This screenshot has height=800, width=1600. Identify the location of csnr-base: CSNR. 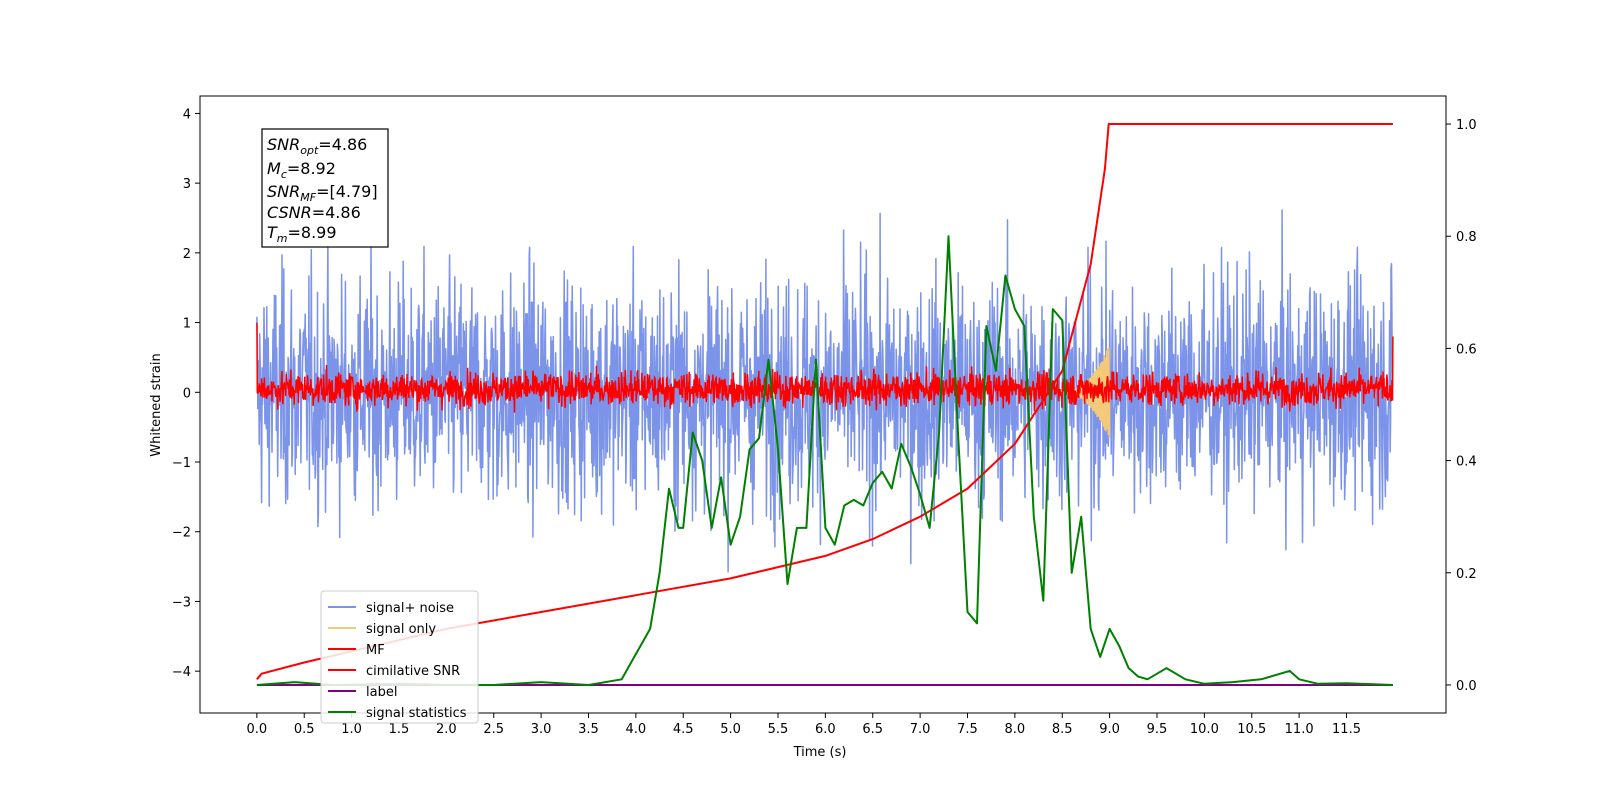
(289, 212).